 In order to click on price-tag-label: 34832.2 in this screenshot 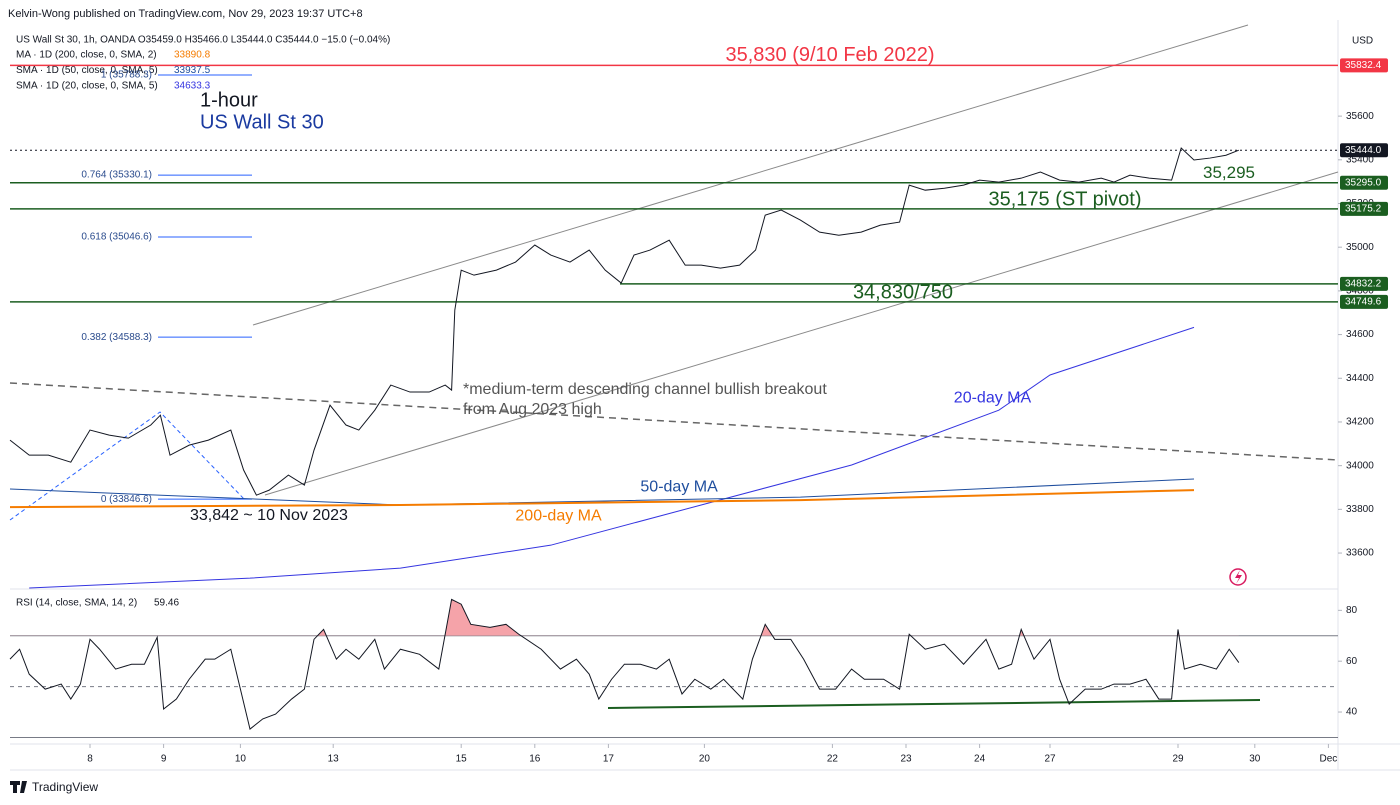, I will do `click(1363, 283)`.